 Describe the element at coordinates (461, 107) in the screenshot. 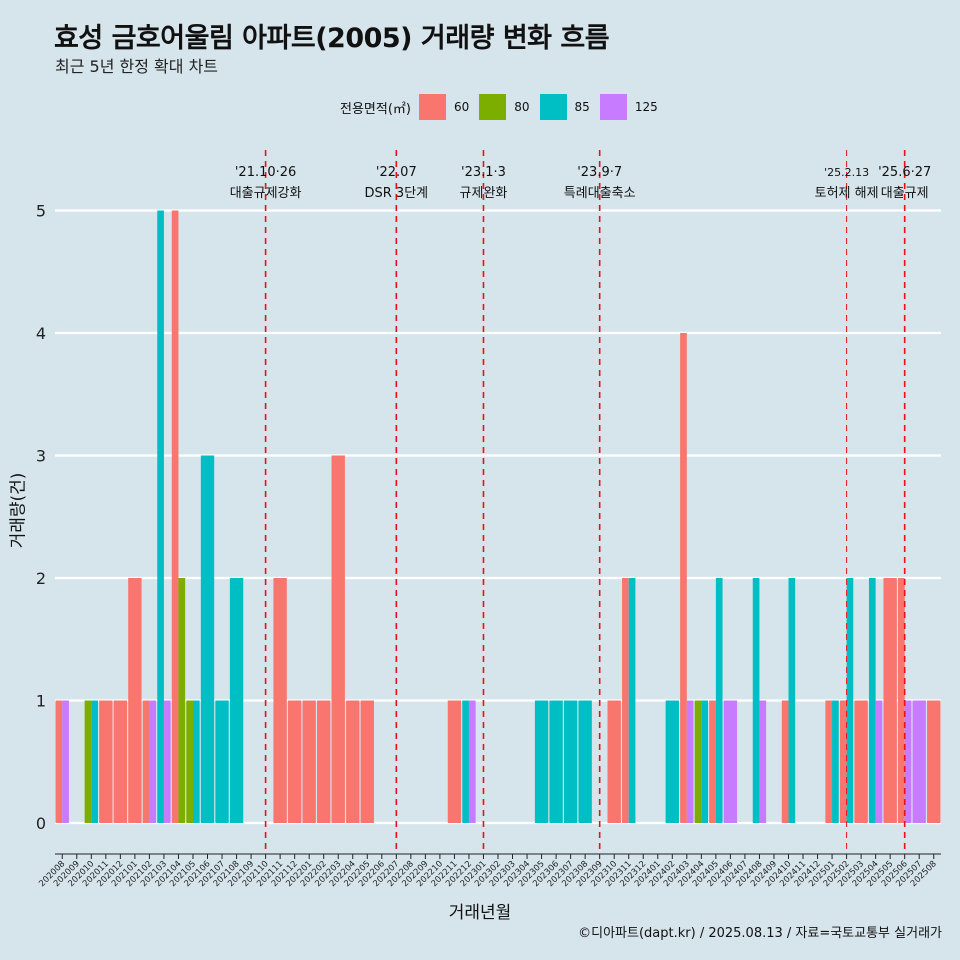

I see `legend-label-60: 60` at that location.